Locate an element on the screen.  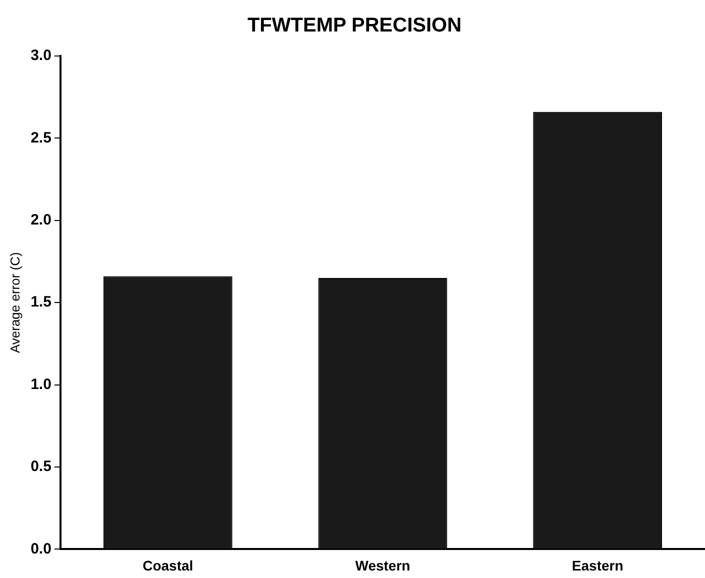
y-tick-label: 2.5 is located at coordinates (41, 137).